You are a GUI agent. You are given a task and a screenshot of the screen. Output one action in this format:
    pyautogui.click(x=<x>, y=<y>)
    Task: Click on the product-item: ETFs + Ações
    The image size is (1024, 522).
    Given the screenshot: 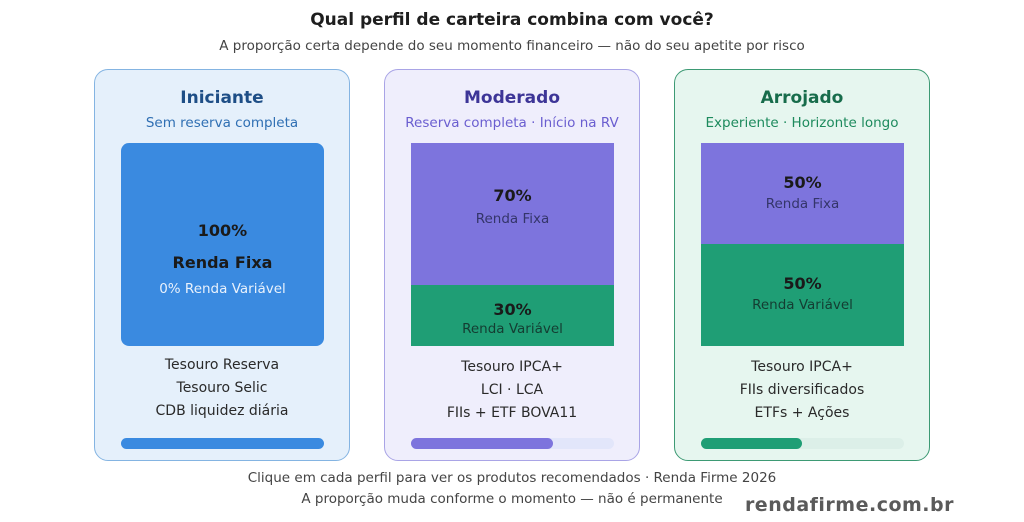 What is the action you would take?
    pyautogui.click(x=802, y=413)
    